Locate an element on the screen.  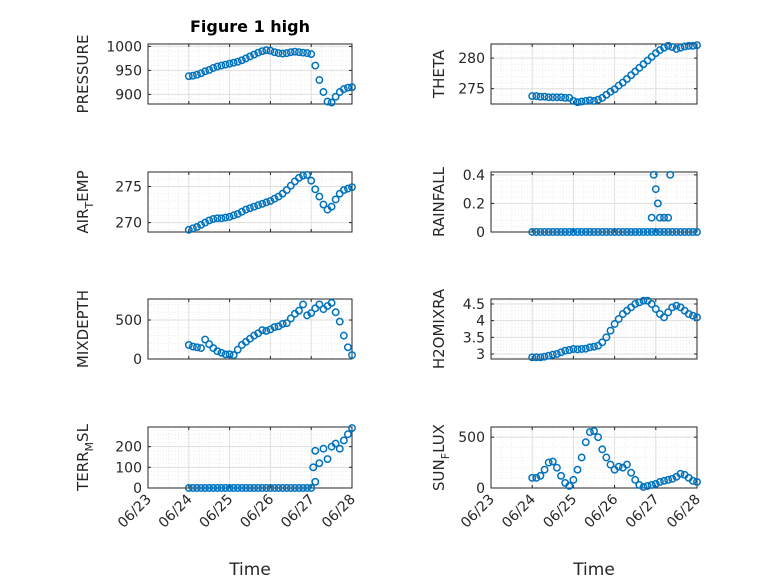
y-axis-label: THETA is located at coordinates (439, 74).